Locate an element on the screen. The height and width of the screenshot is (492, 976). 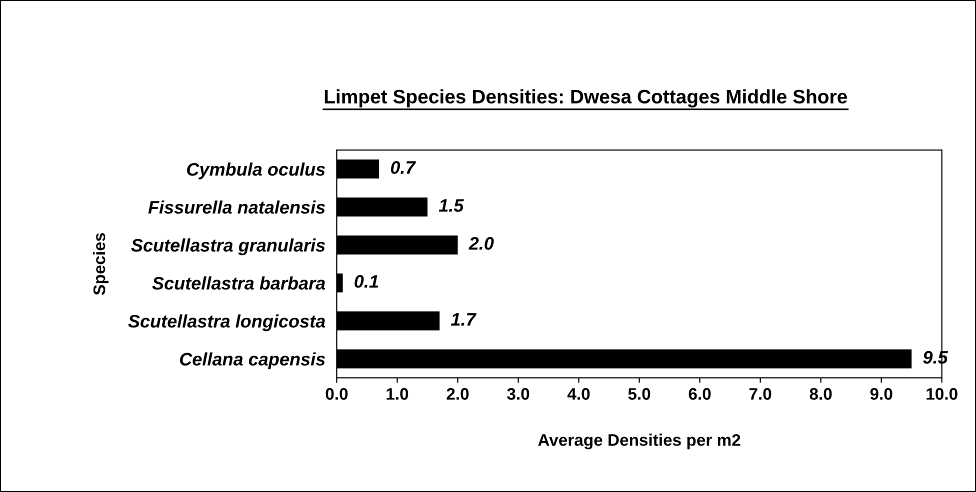
x-tick-label: 8.0 is located at coordinates (821, 394).